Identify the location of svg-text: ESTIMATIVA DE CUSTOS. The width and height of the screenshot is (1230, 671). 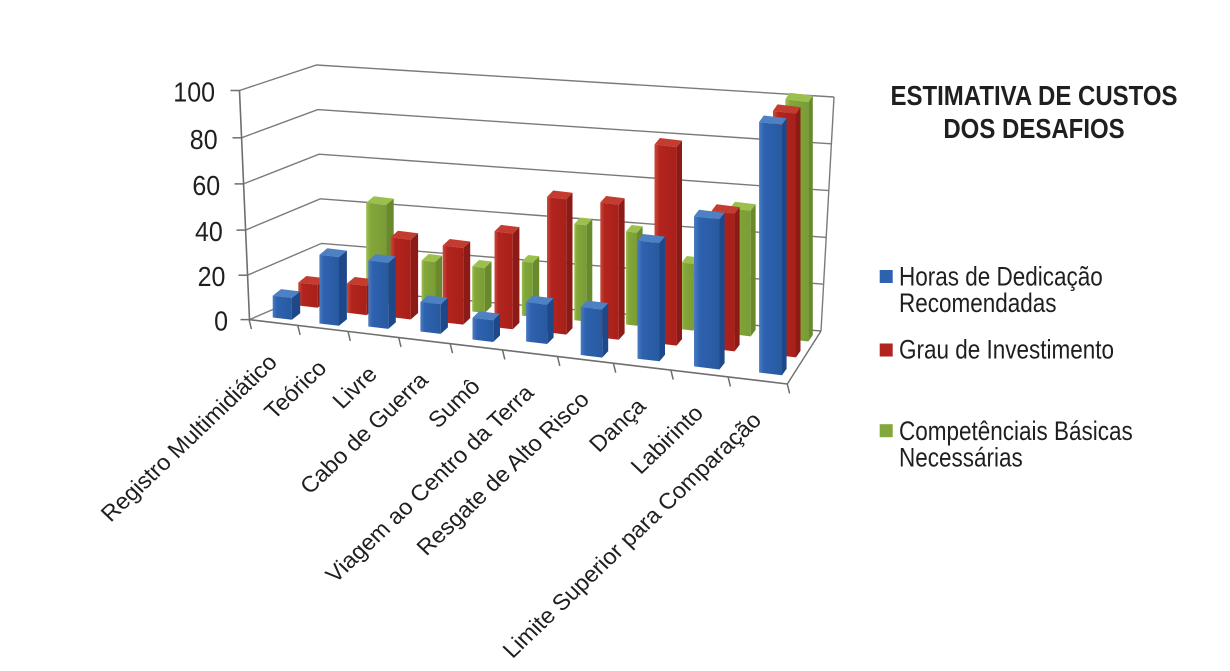
(1033, 97).